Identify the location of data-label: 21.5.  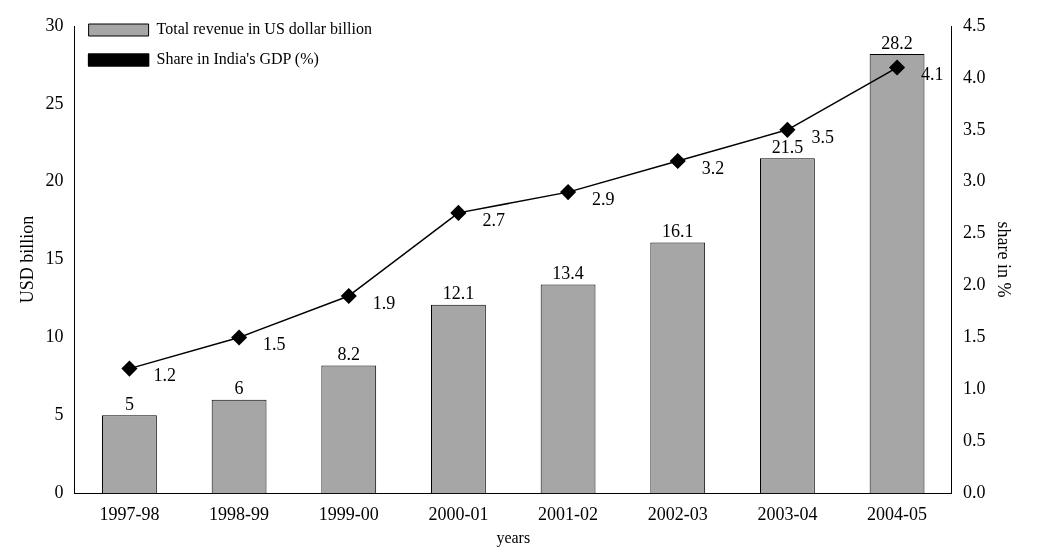
(787, 147).